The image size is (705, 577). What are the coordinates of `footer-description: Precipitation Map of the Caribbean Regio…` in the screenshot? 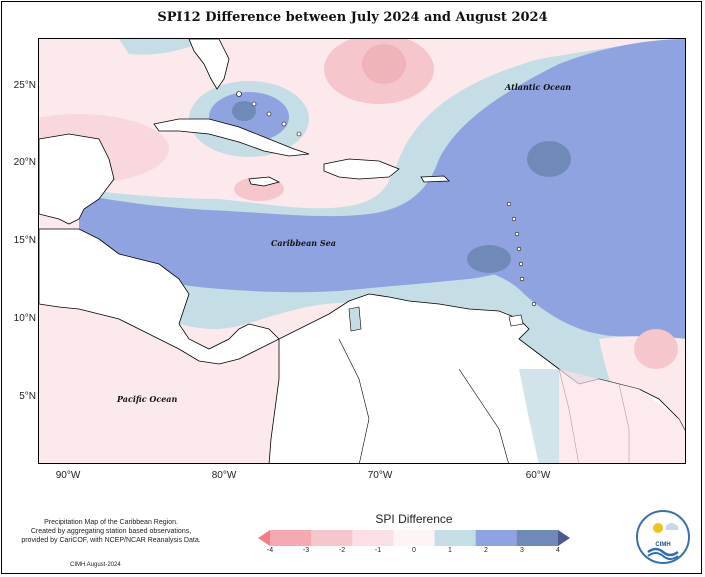 It's located at (111, 531).